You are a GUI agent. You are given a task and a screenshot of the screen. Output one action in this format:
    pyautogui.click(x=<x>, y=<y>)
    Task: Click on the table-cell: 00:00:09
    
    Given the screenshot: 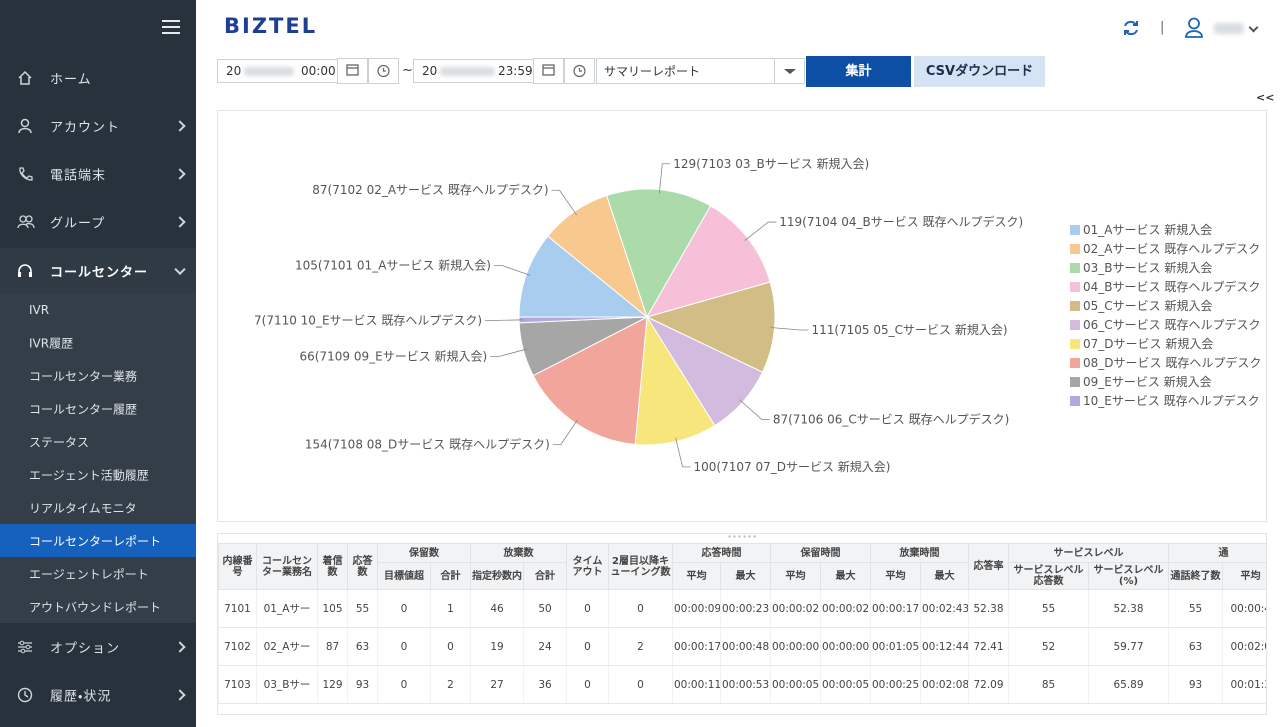 What is the action you would take?
    pyautogui.click(x=696, y=608)
    